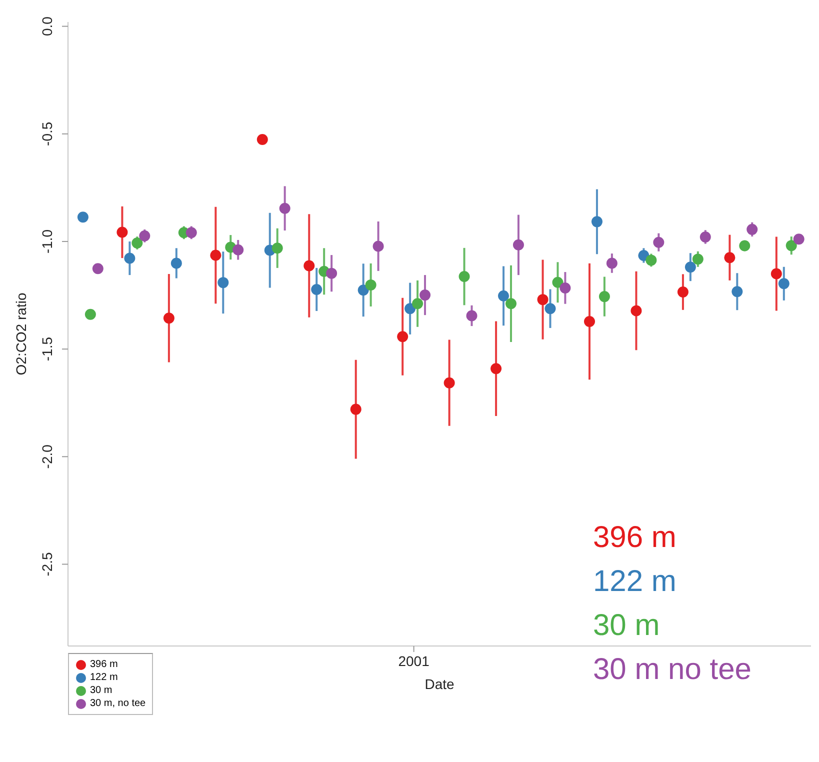 The height and width of the screenshot is (762, 819). Describe the element at coordinates (627, 626) in the screenshot. I see `annotation: 30 m` at that location.